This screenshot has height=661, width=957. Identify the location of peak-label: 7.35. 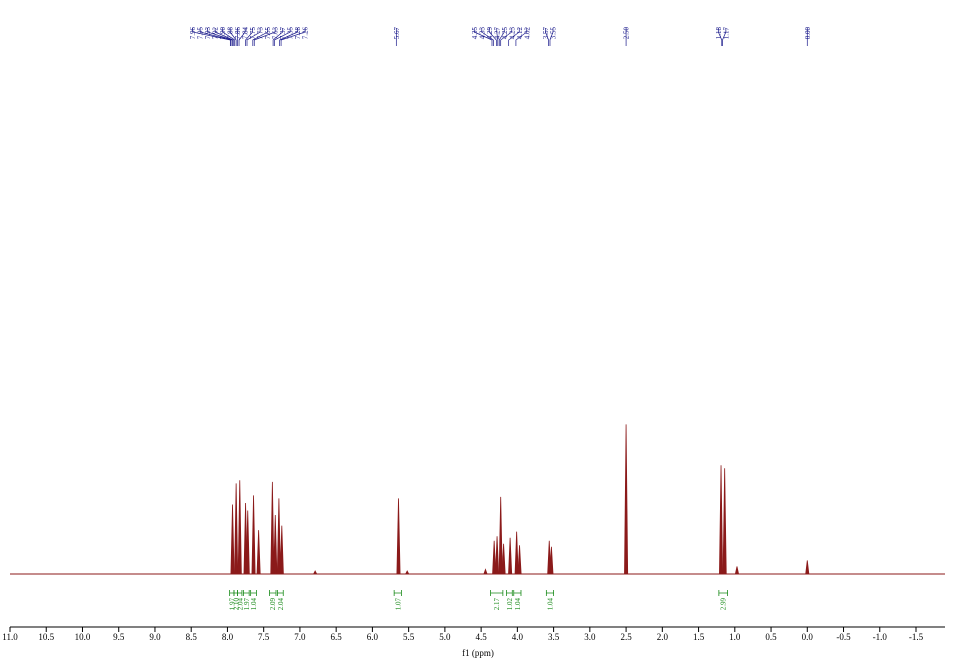
(291, 33).